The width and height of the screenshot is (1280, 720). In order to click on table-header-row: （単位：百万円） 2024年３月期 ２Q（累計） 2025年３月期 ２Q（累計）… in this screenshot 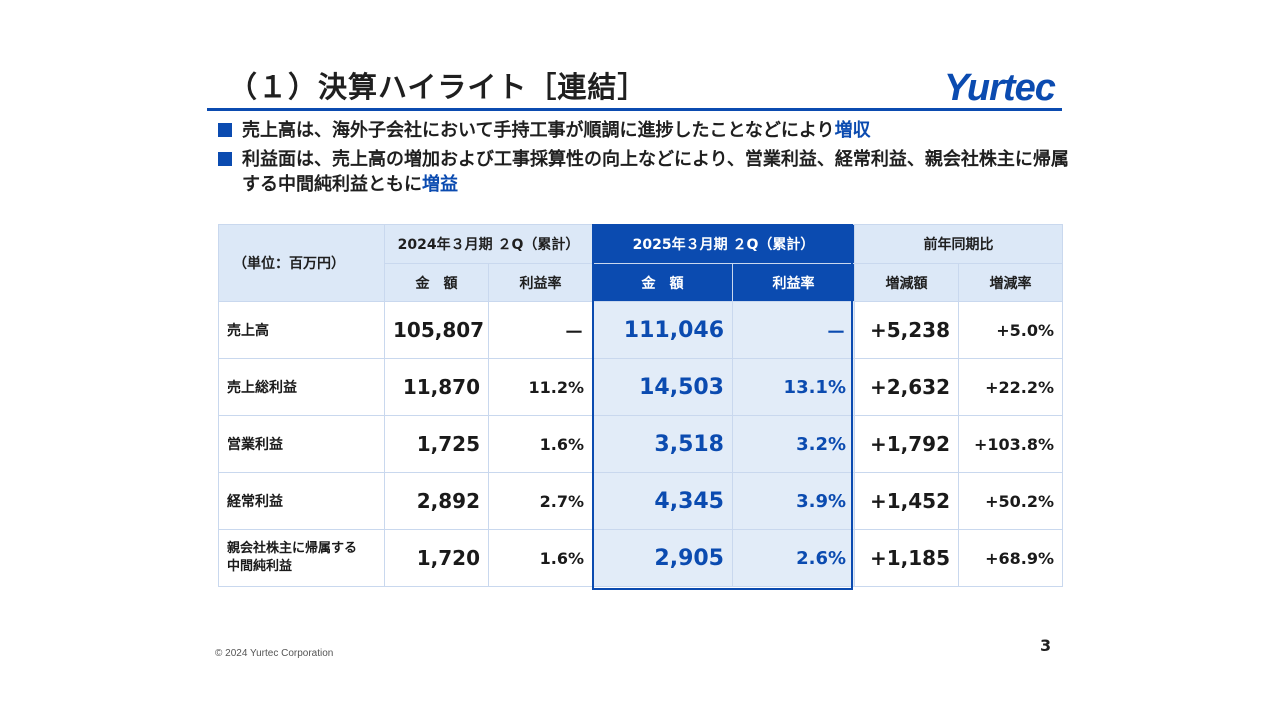, I will do `click(640, 263)`.